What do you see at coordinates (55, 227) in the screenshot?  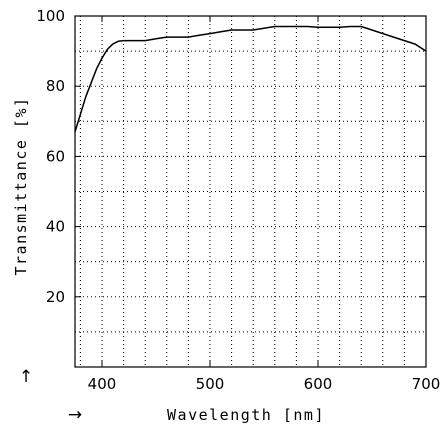 I see `y-tick-label: 40` at bounding box center [55, 227].